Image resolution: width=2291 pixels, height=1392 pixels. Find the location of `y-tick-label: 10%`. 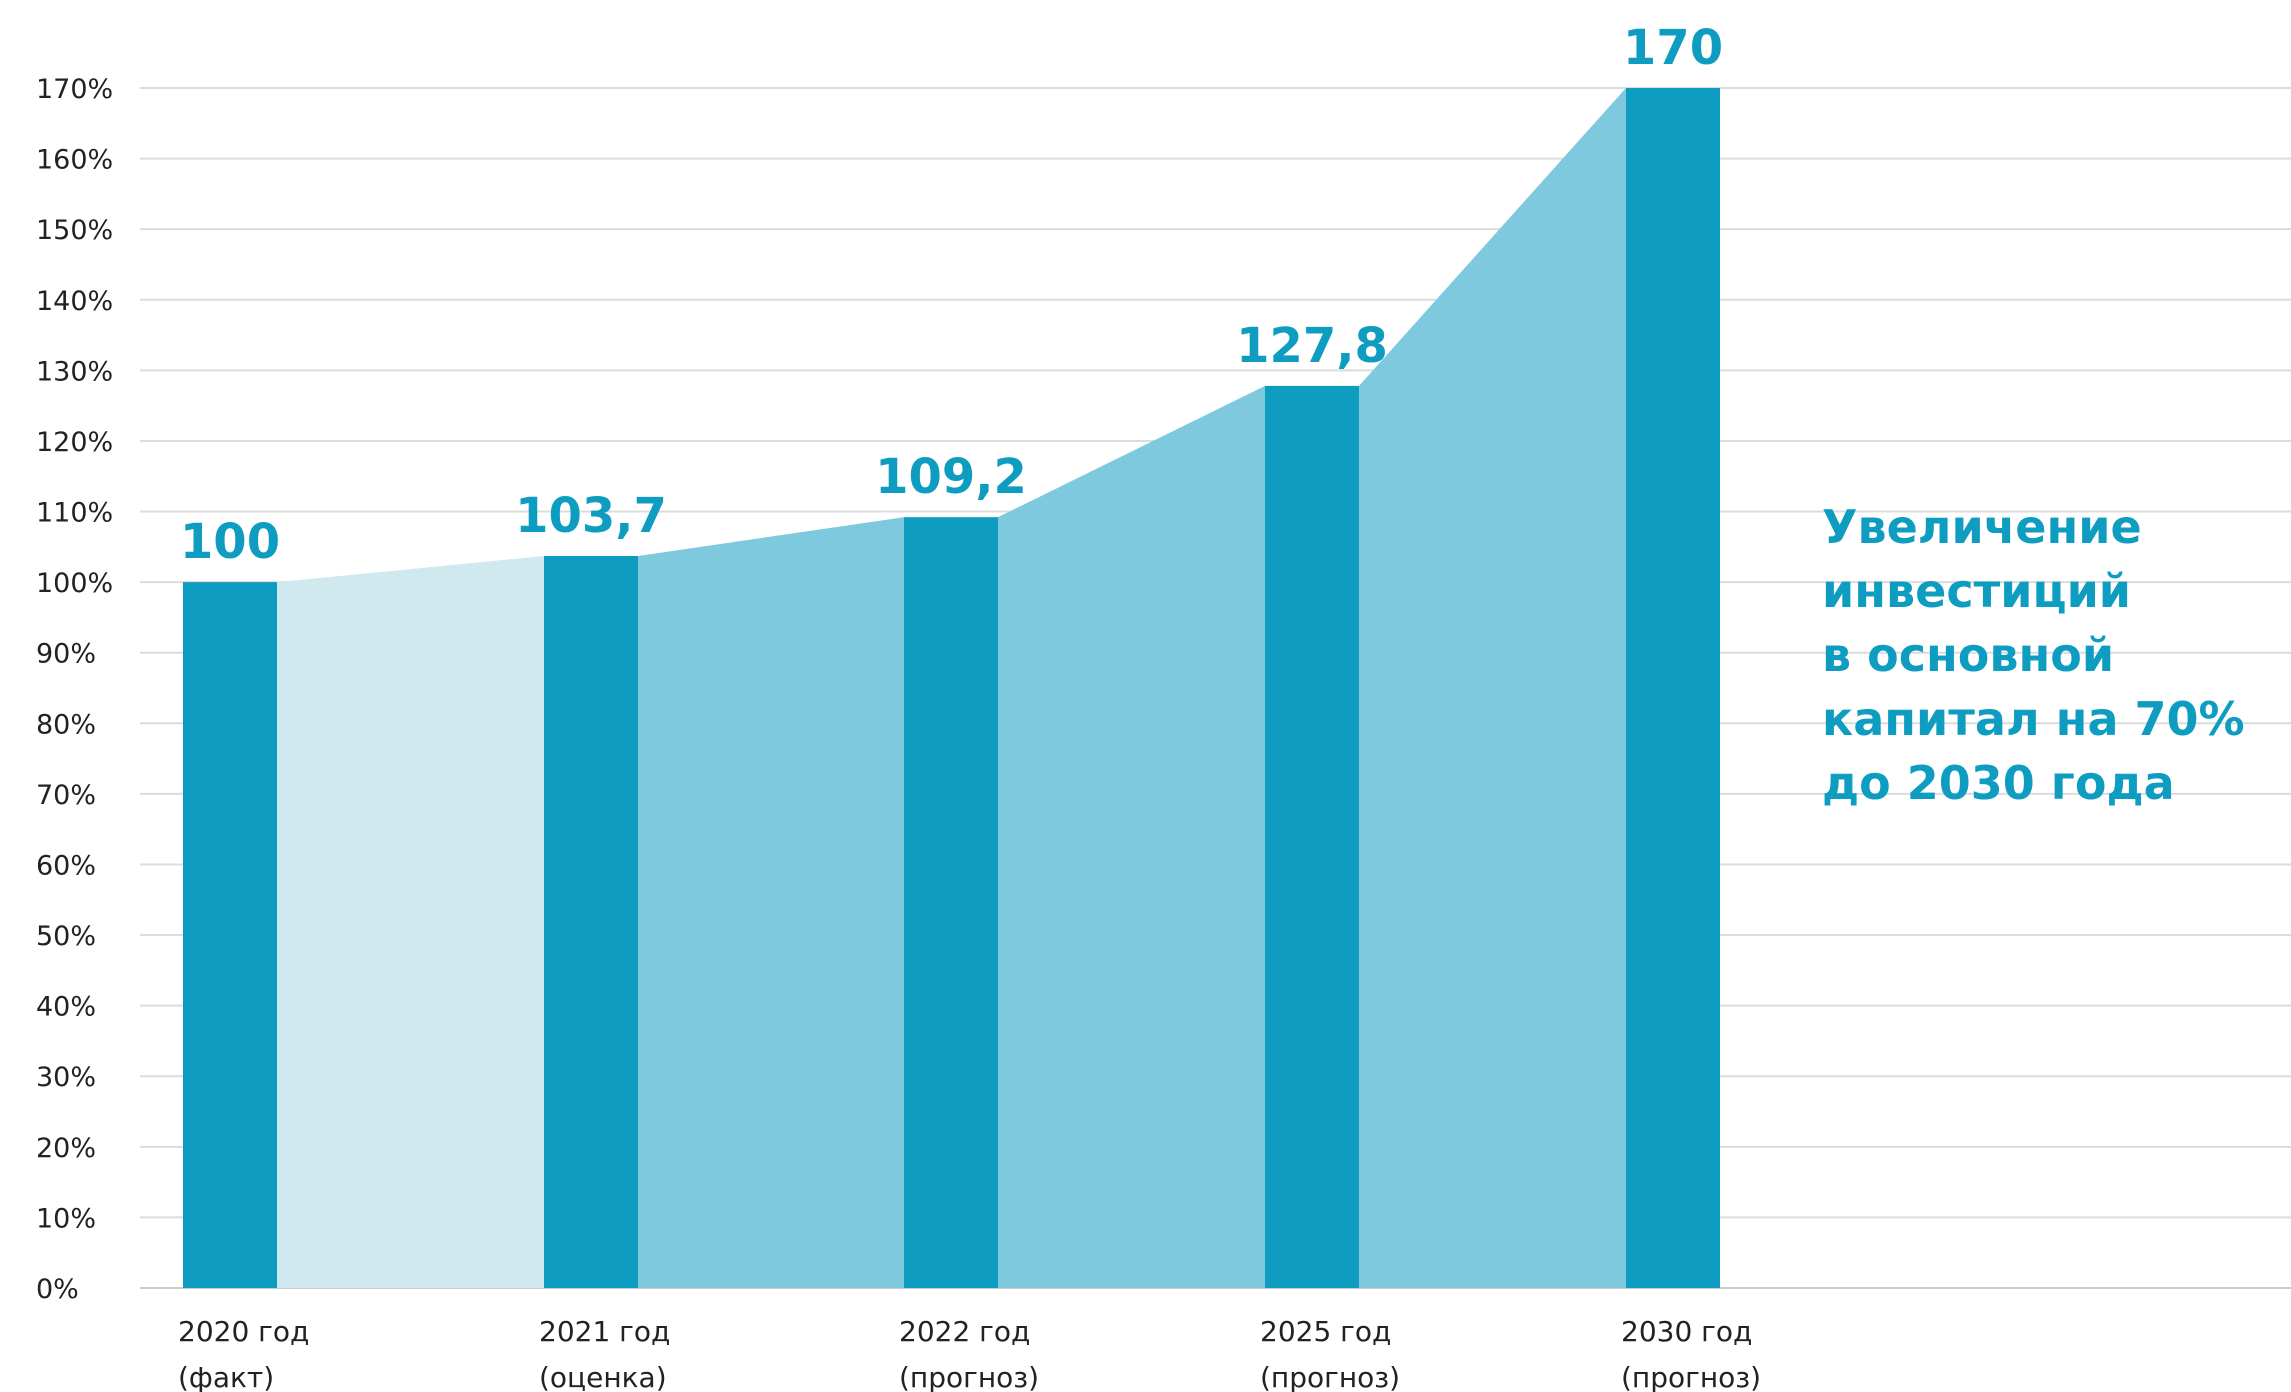

y-tick-label: 10% is located at coordinates (66, 1218).